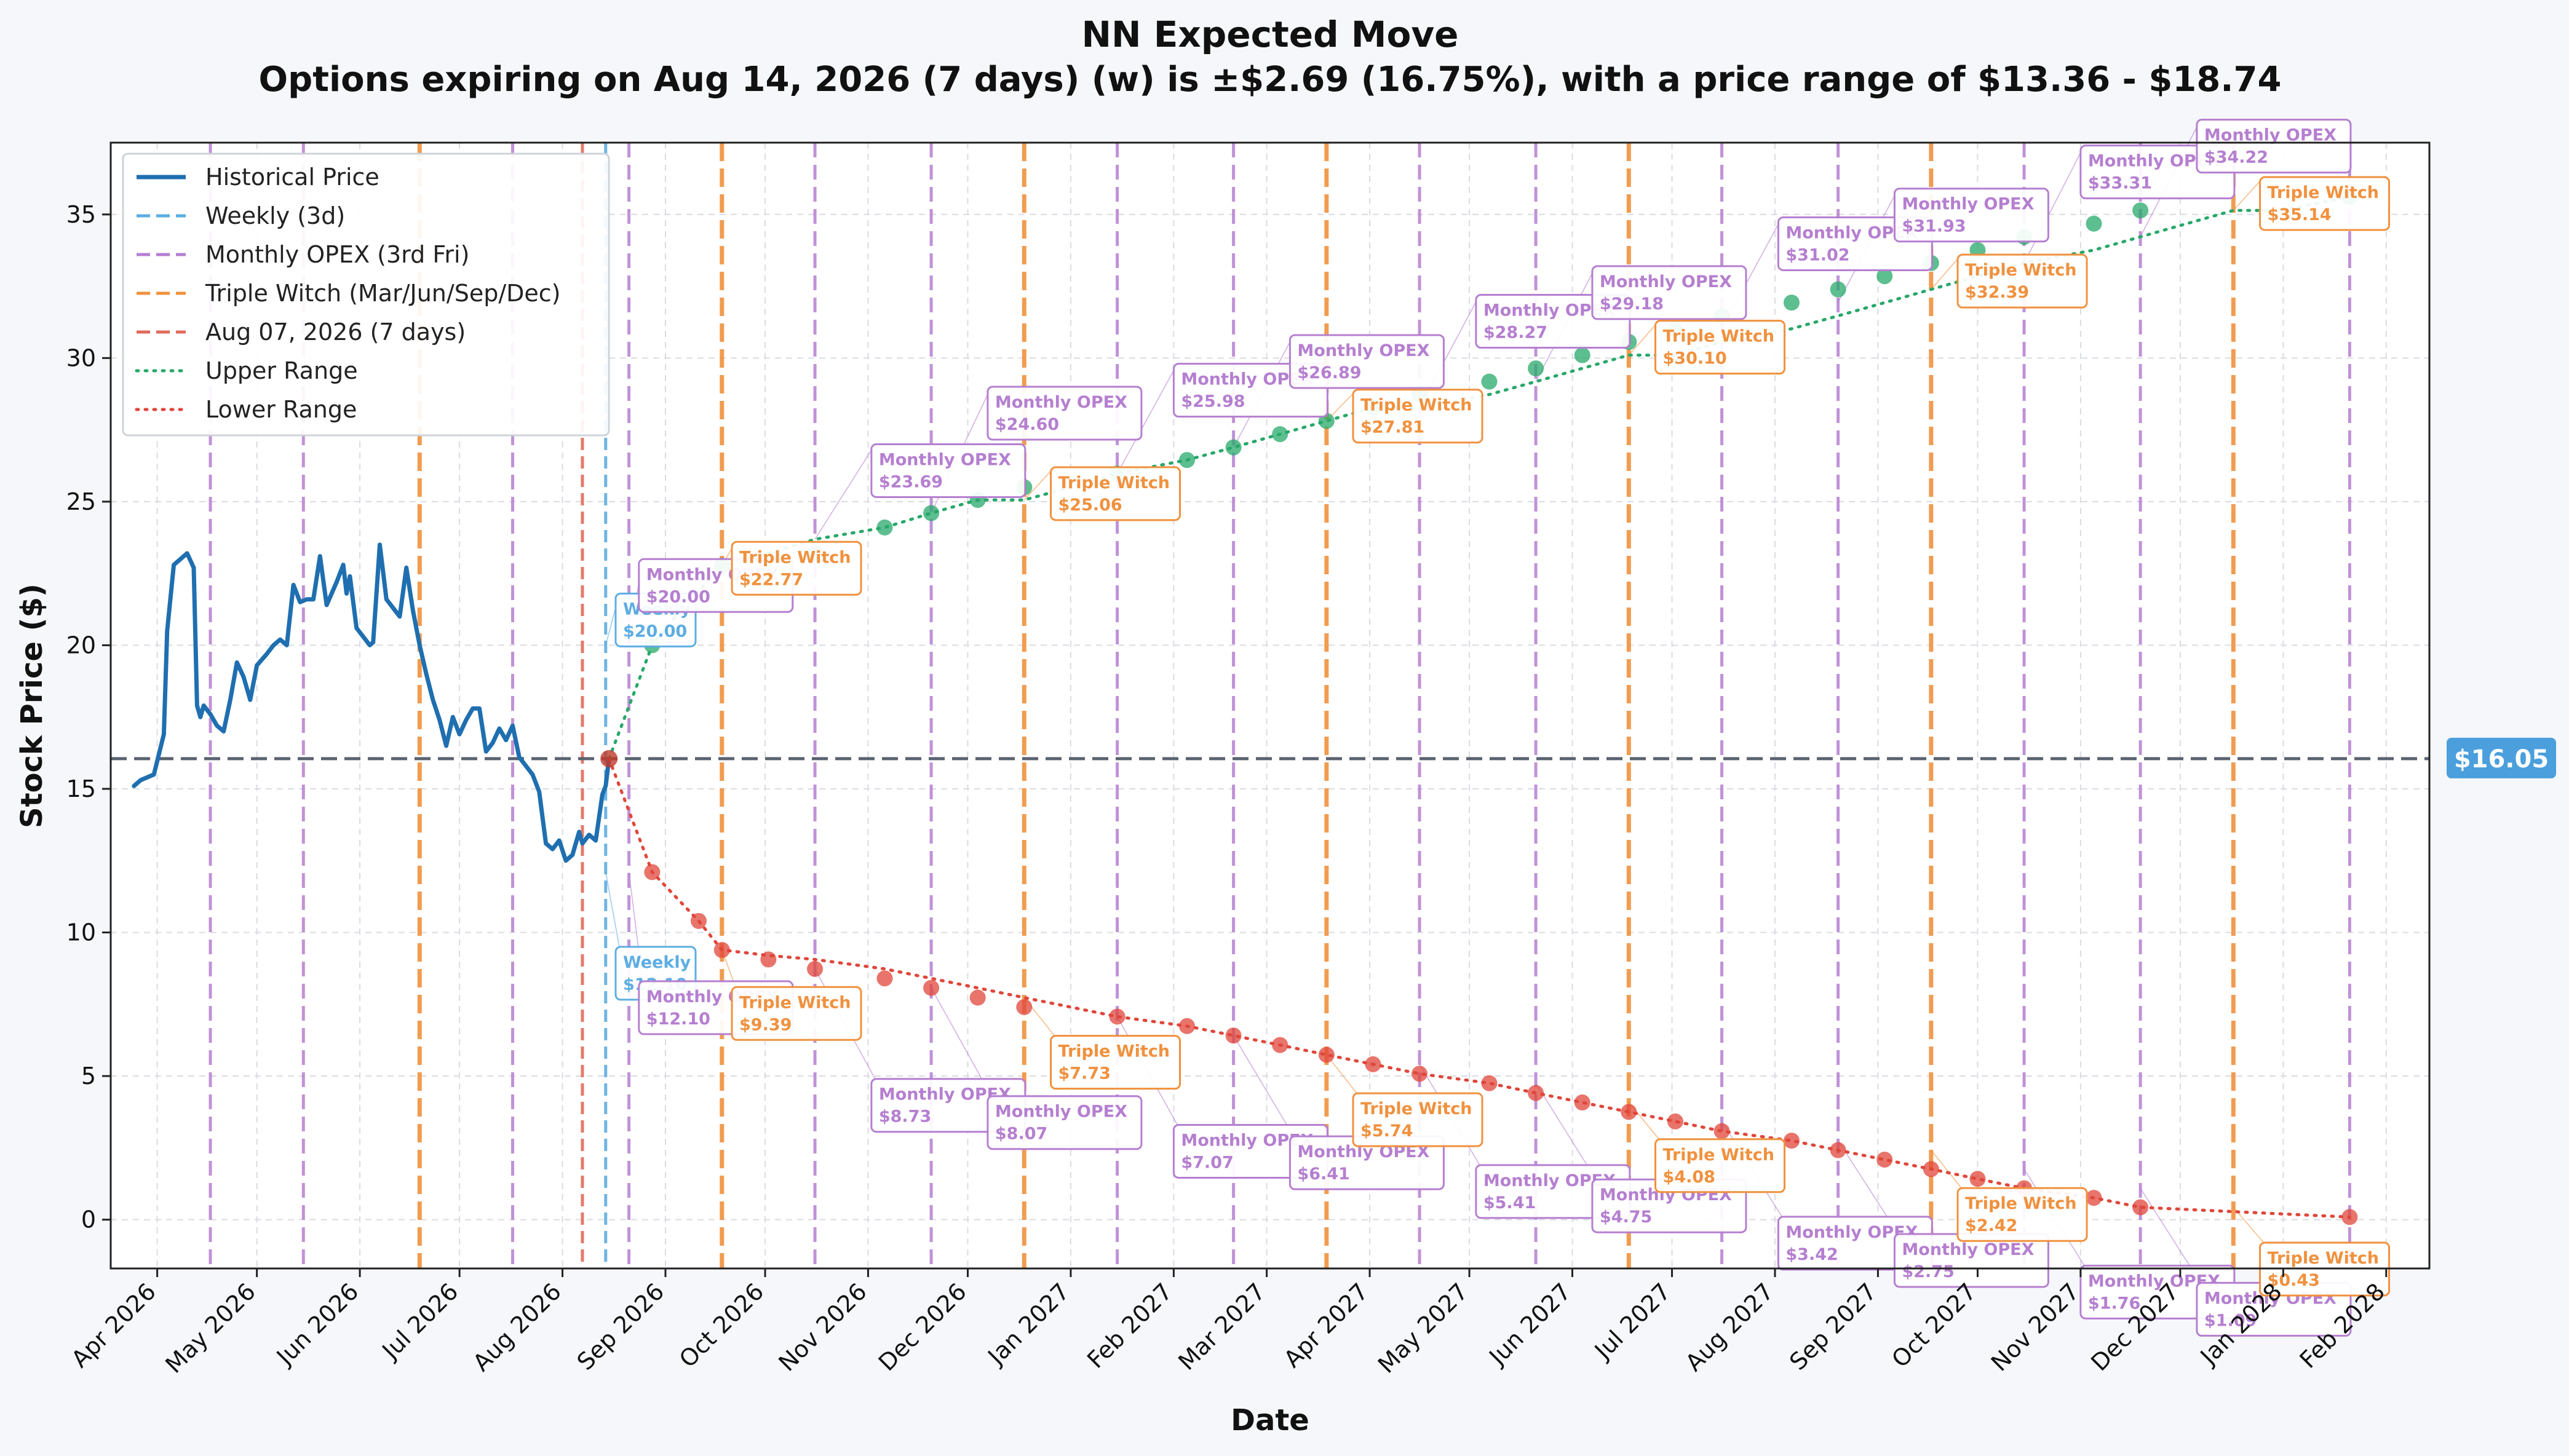 The height and width of the screenshot is (1456, 2569). Describe the element at coordinates (1515, 332) in the screenshot. I see `annotation-value: $28.27` at that location.